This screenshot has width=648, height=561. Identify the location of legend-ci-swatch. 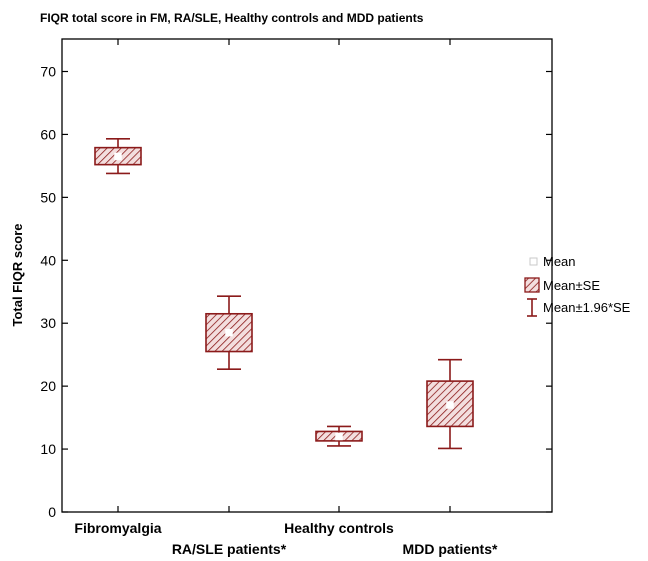
(532, 307).